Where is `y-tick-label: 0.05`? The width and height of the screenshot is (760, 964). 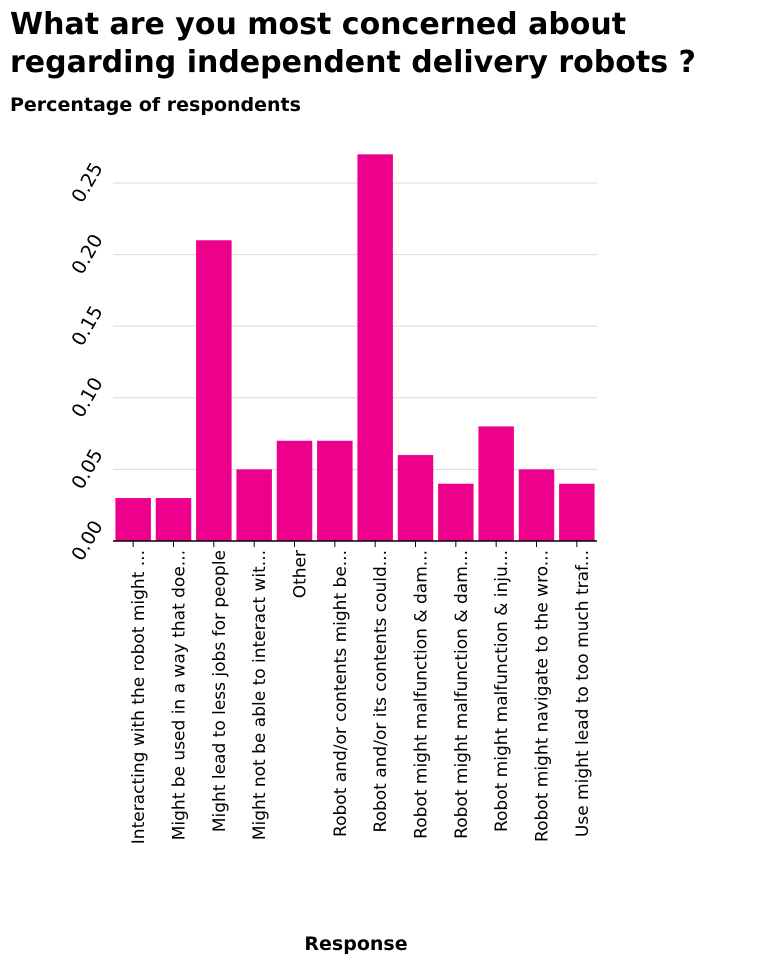
y-tick-label: 0.05 is located at coordinates (87, 469).